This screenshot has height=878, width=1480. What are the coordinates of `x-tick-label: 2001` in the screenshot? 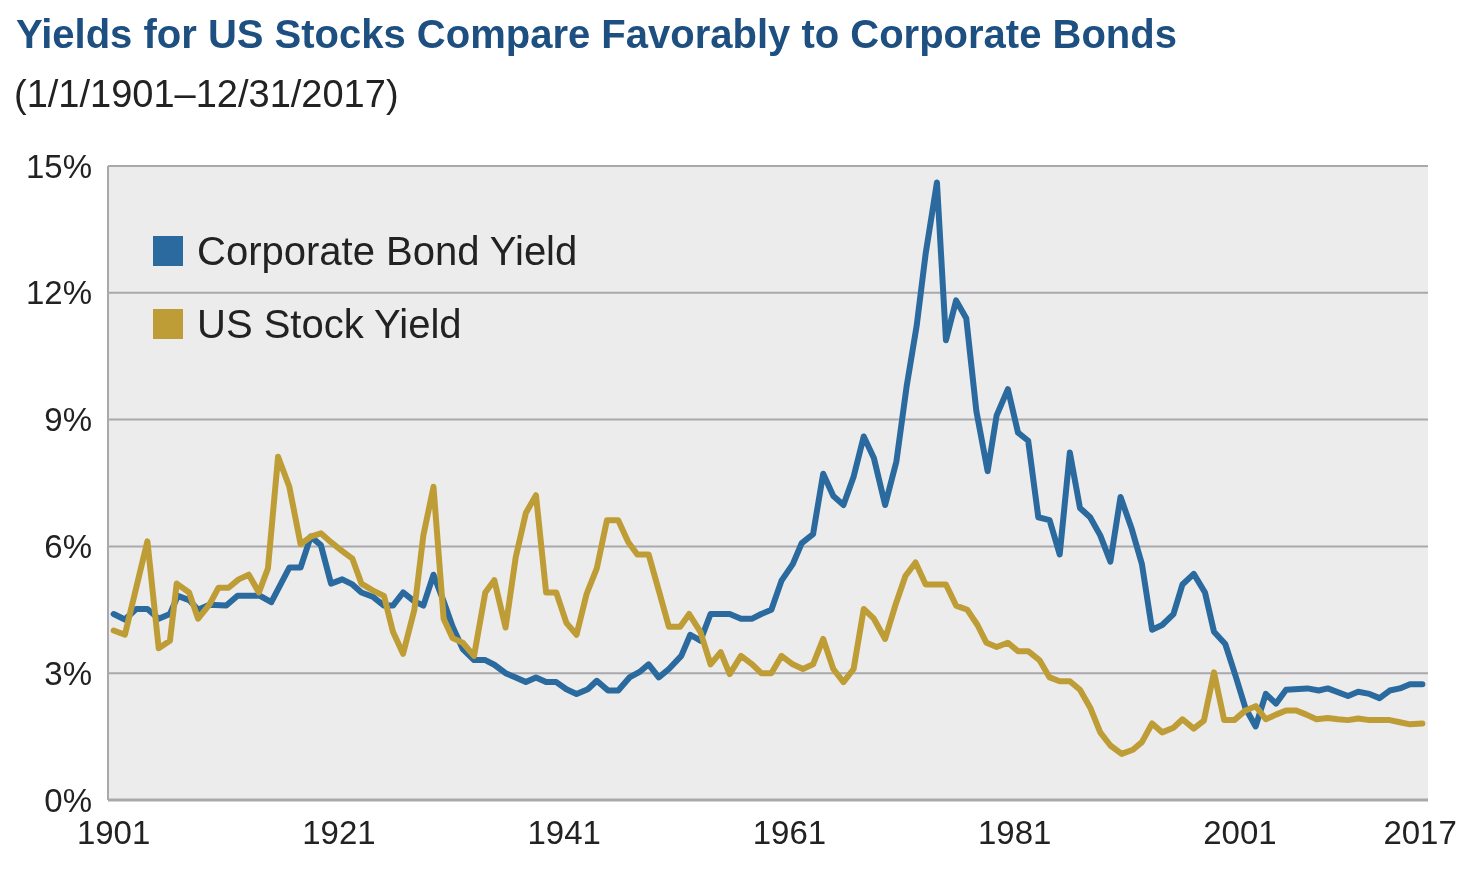 It's located at (1240, 832).